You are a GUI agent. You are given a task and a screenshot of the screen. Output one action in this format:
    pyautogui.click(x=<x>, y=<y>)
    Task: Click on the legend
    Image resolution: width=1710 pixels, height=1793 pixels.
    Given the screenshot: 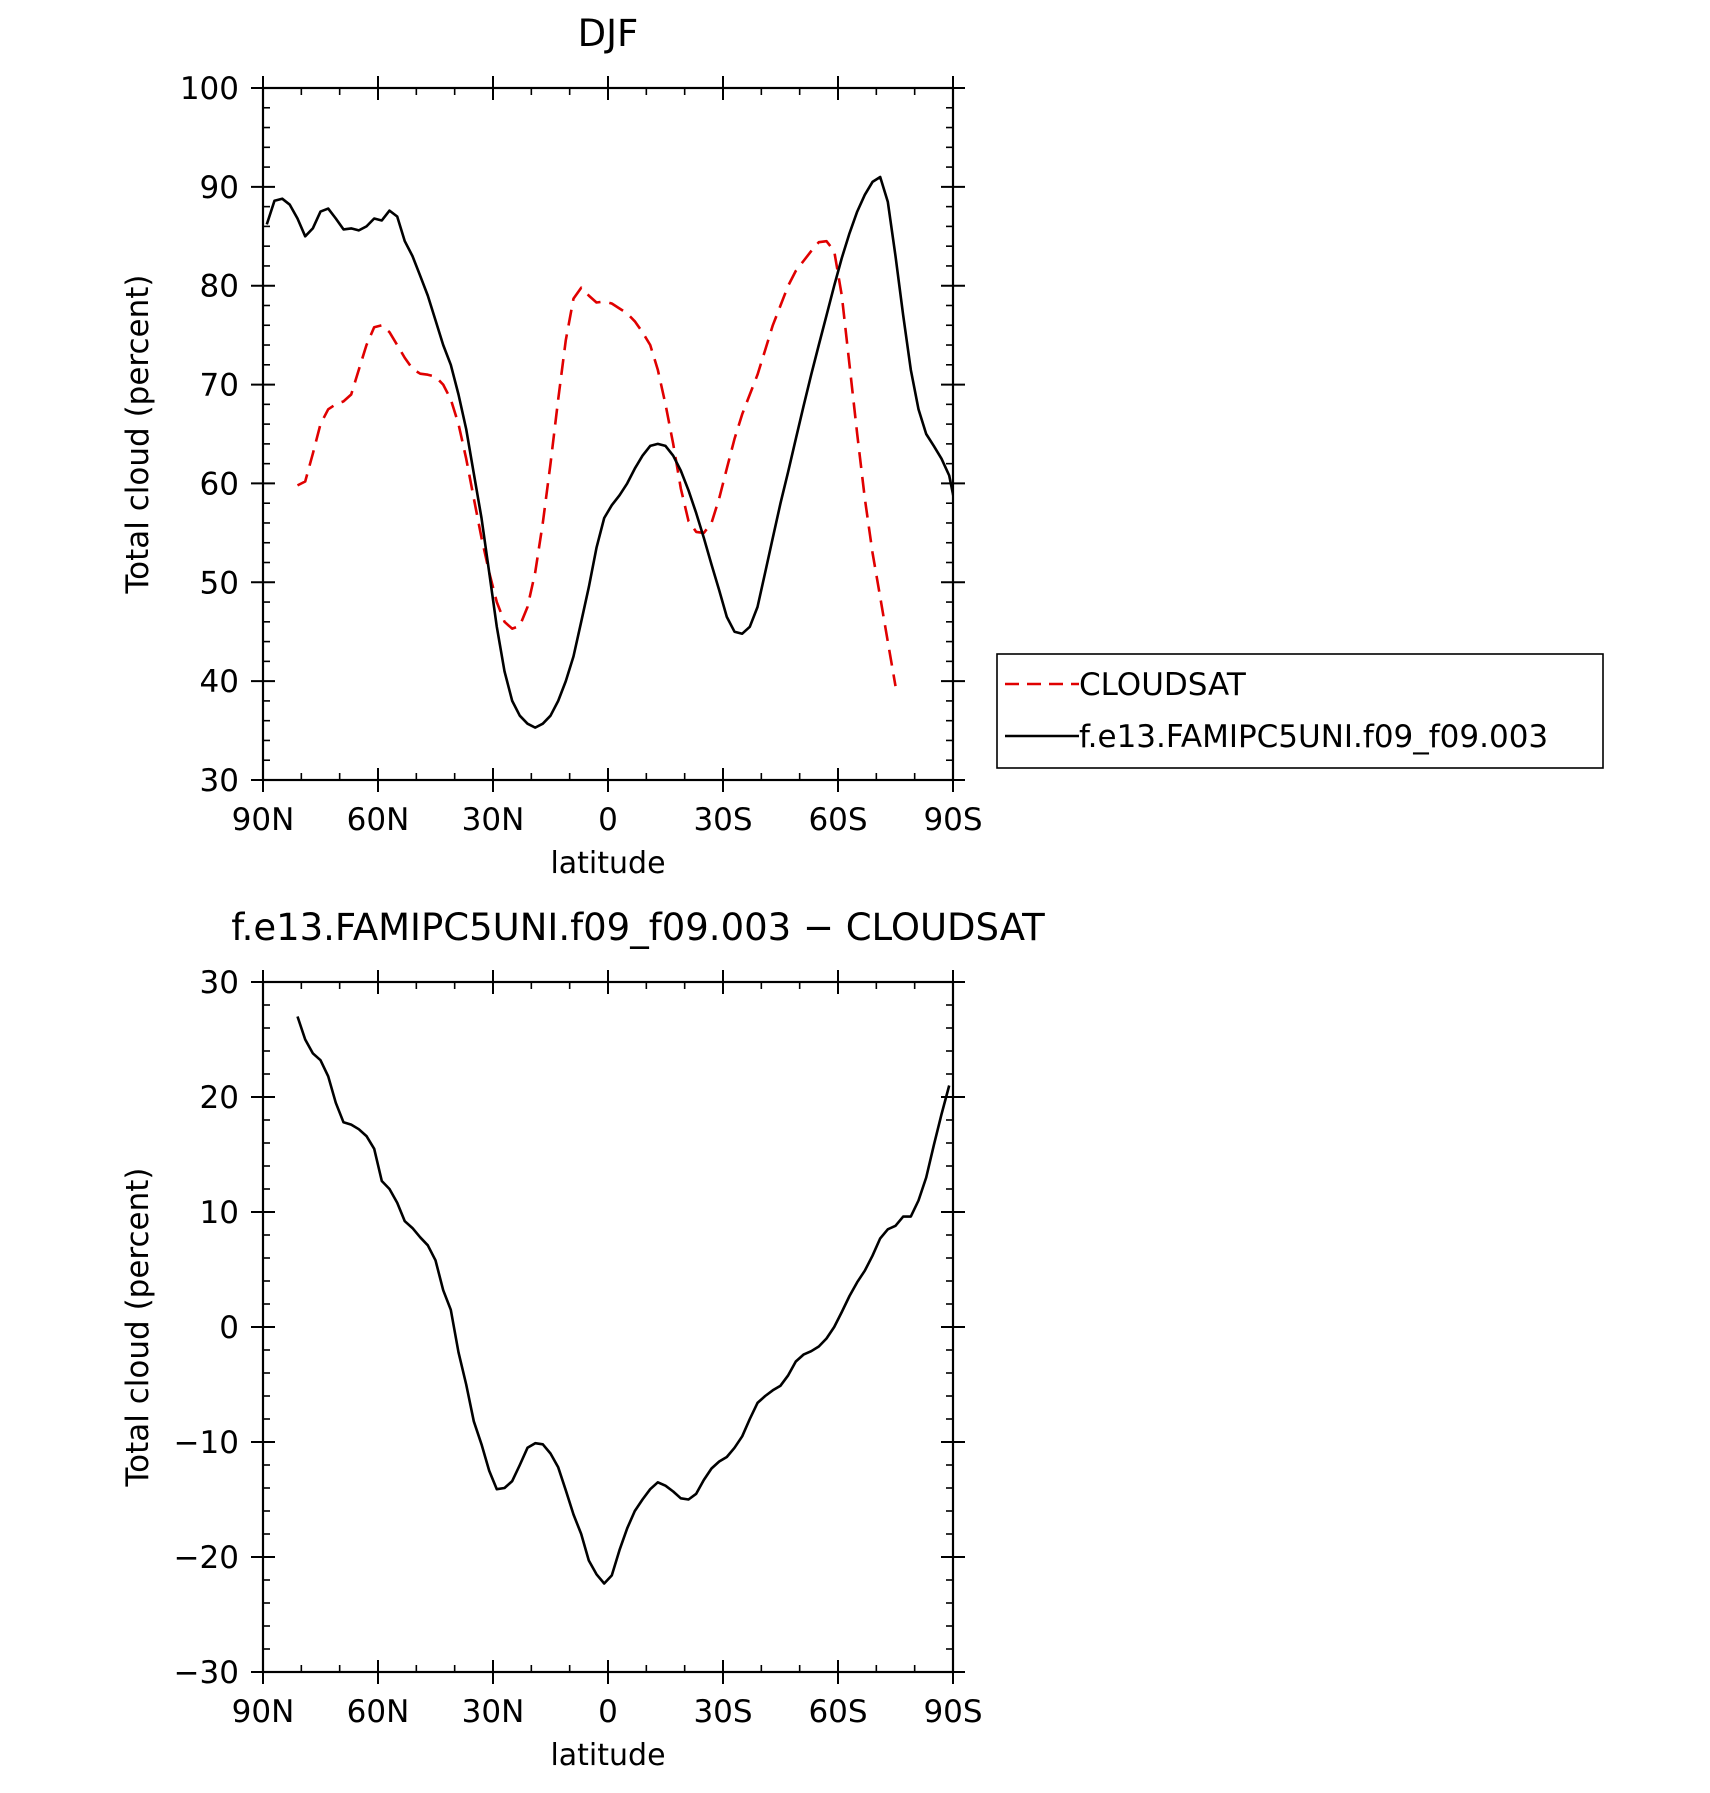 What is the action you would take?
    pyautogui.click(x=1300, y=711)
    